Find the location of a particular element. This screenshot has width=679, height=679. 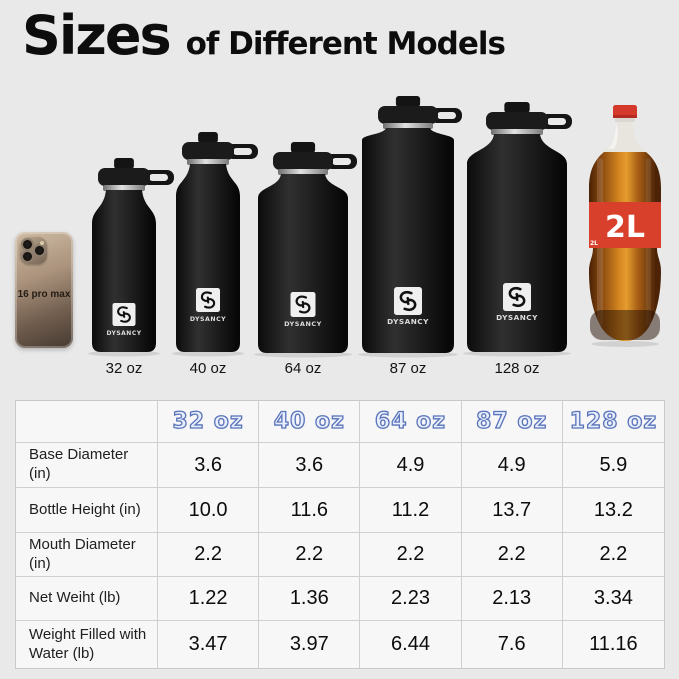

bottle-caption-32oz: 32 oz is located at coordinates (124, 368).